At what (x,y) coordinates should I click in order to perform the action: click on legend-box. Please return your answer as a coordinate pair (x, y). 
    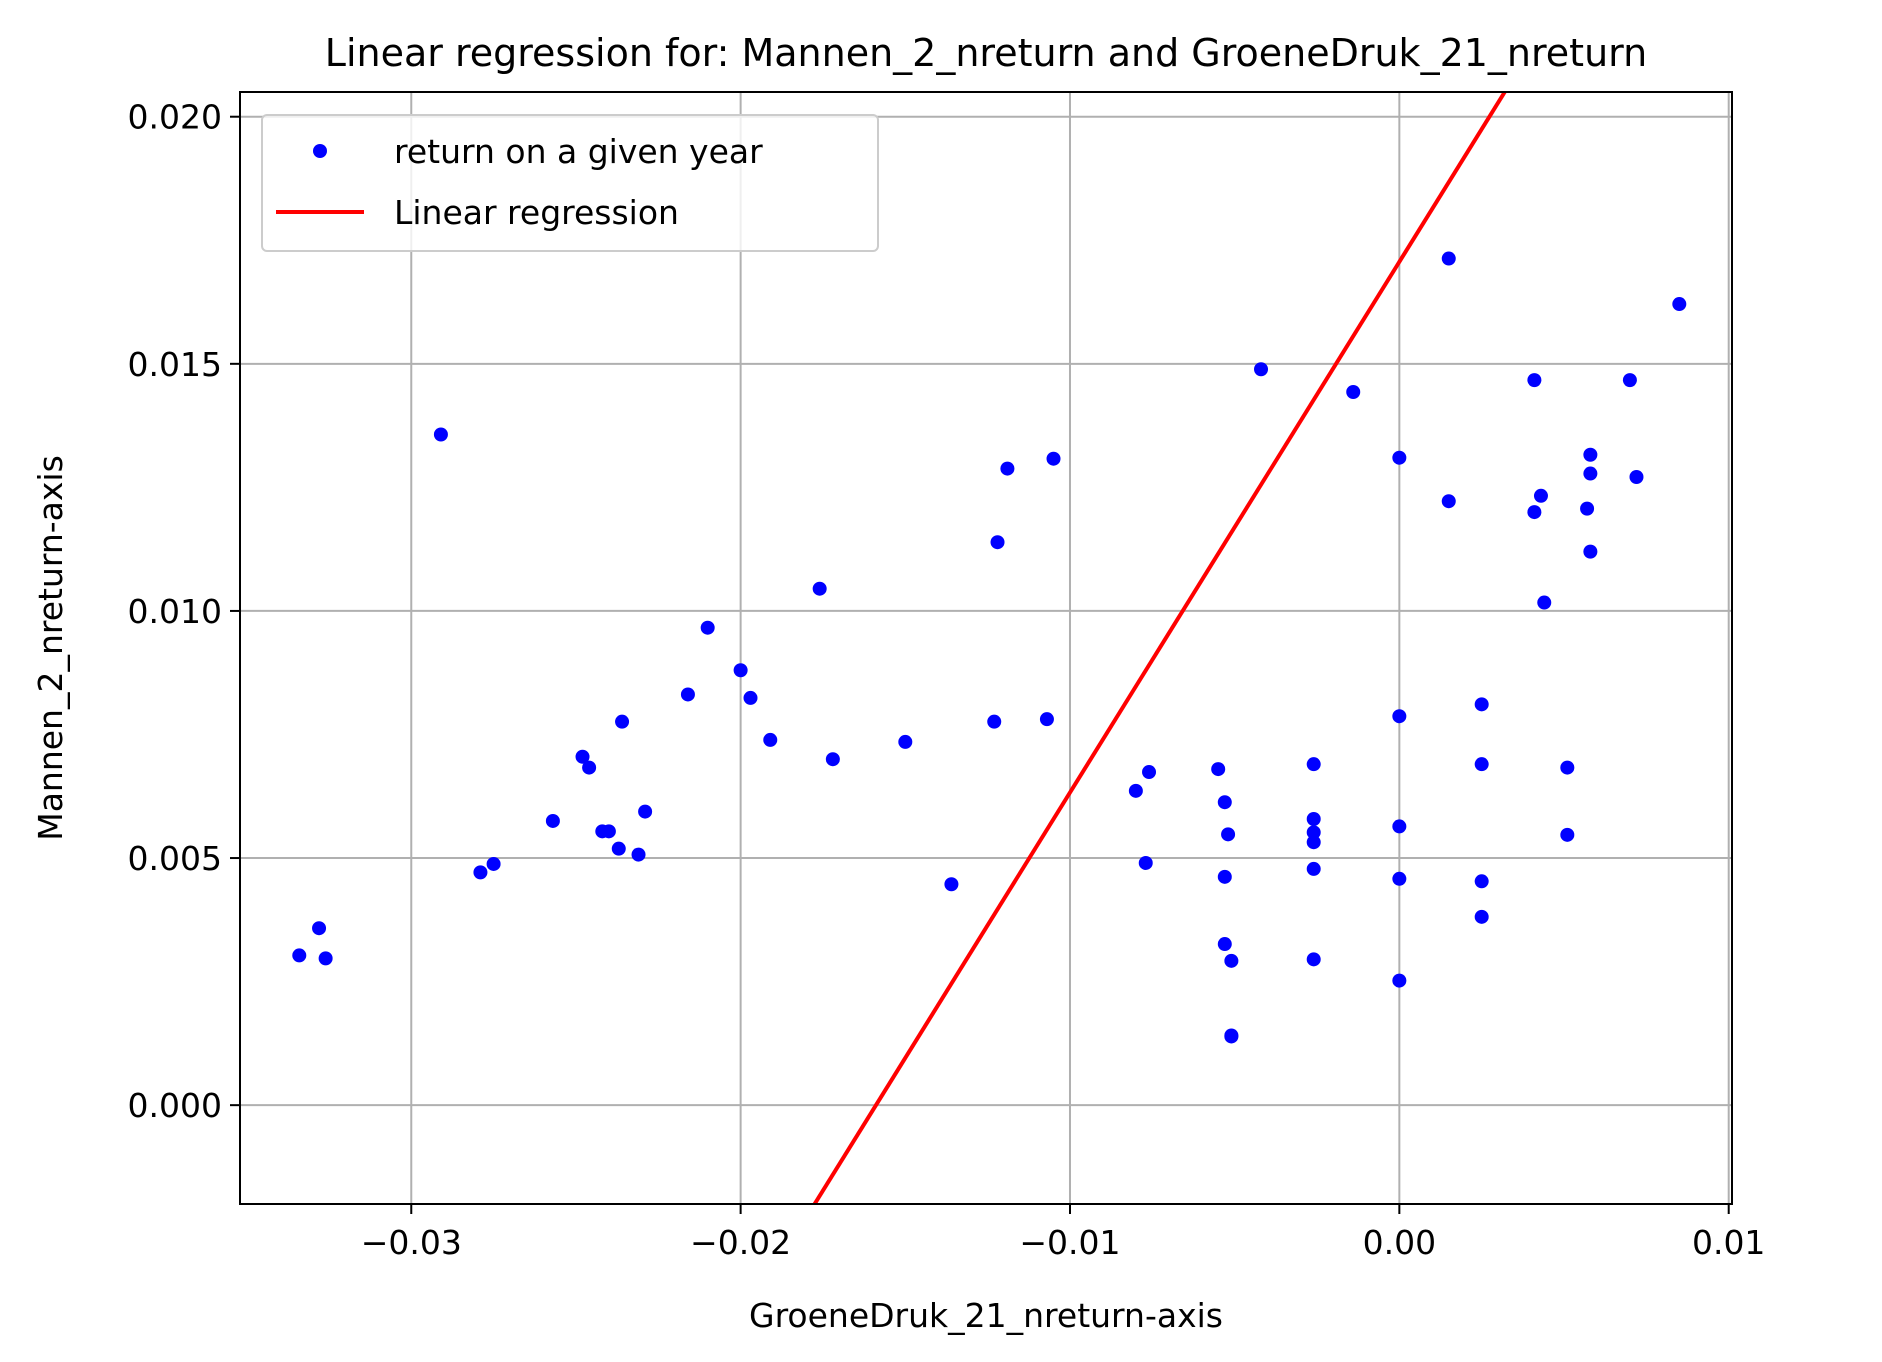
    Looking at the image, I should click on (570, 183).